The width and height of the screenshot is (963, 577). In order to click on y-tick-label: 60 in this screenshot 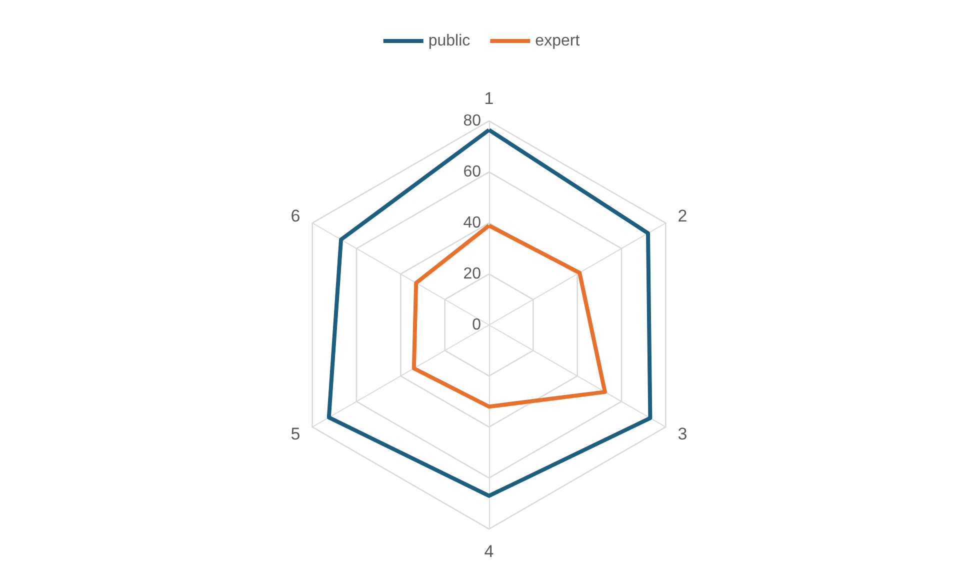, I will do `click(472, 172)`.